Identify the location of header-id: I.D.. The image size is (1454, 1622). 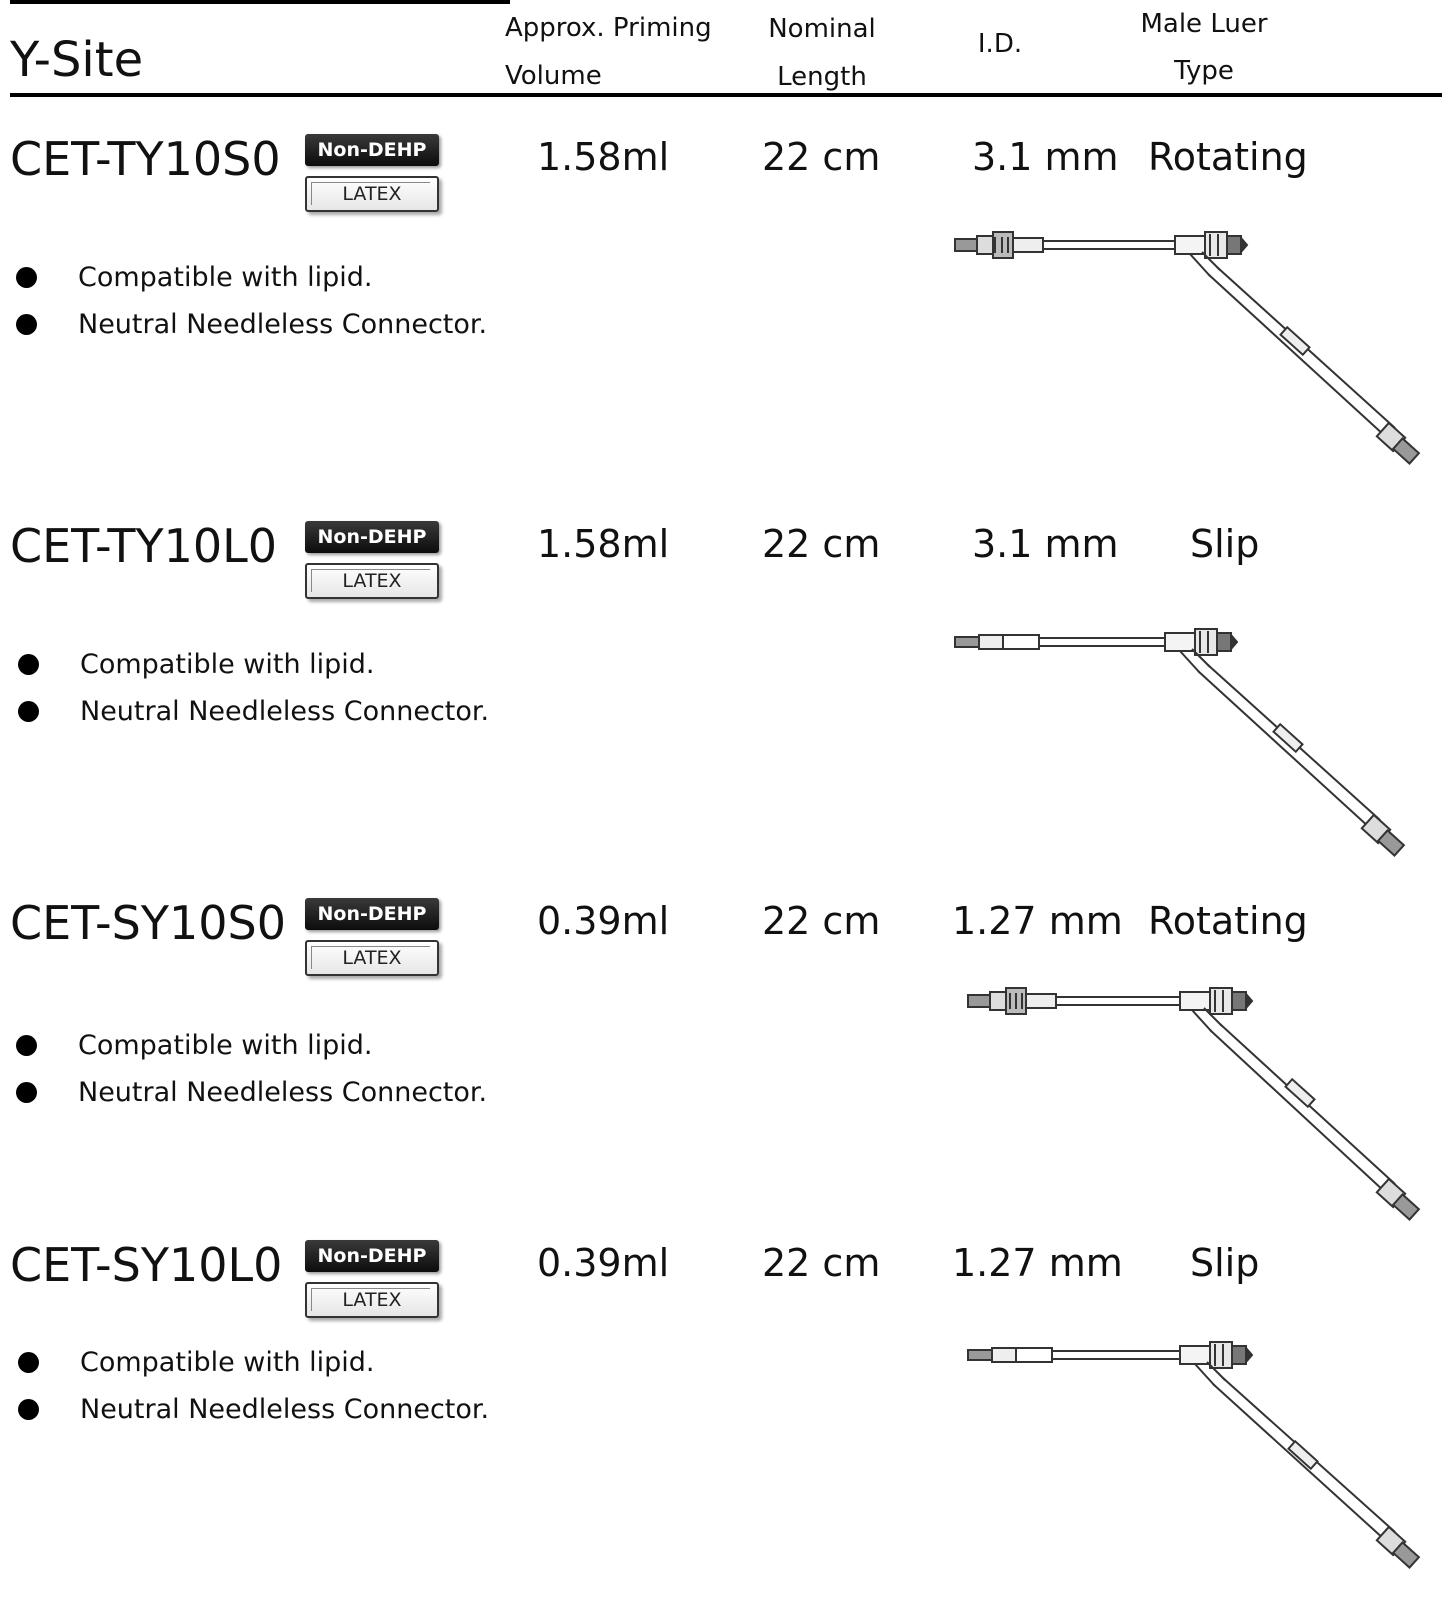
(1000, 44).